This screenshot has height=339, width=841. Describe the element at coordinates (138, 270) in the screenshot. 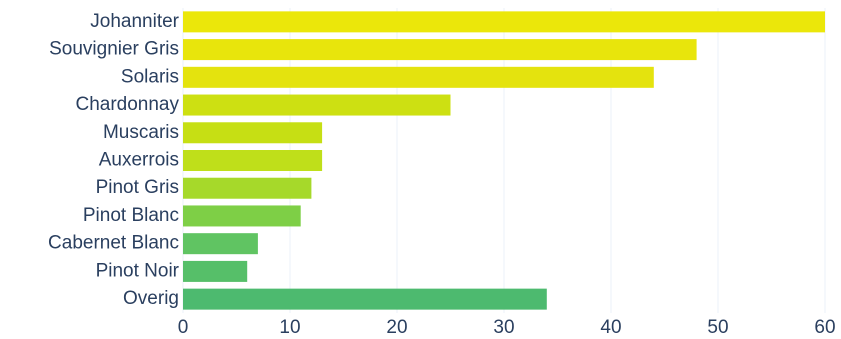

I see `y-tick-label: Pinot Noir` at that location.